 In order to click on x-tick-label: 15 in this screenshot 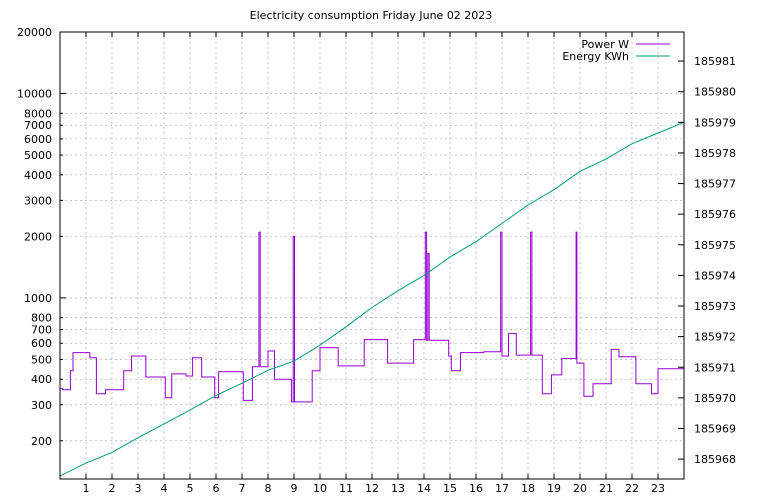, I will do `click(450, 488)`.